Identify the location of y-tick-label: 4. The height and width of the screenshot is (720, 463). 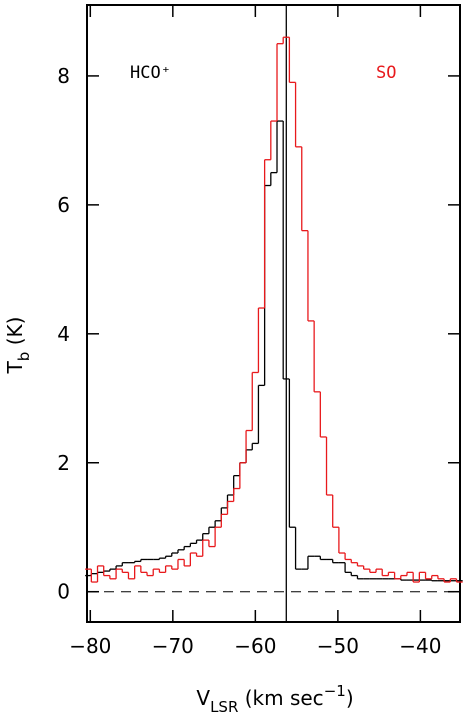
(63, 334).